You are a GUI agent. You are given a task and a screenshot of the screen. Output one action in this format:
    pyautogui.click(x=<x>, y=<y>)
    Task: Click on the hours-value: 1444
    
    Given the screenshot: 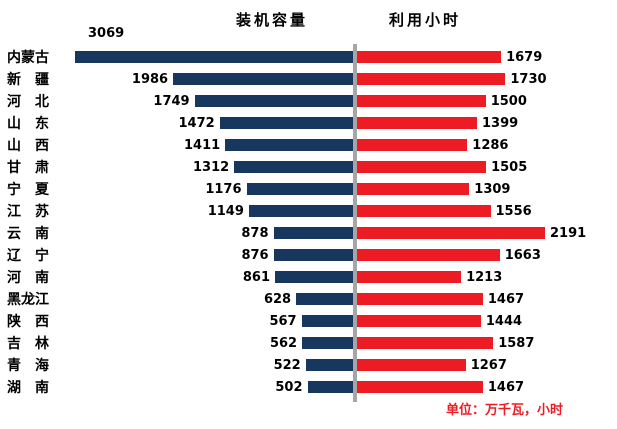 What is the action you would take?
    pyautogui.click(x=504, y=321)
    